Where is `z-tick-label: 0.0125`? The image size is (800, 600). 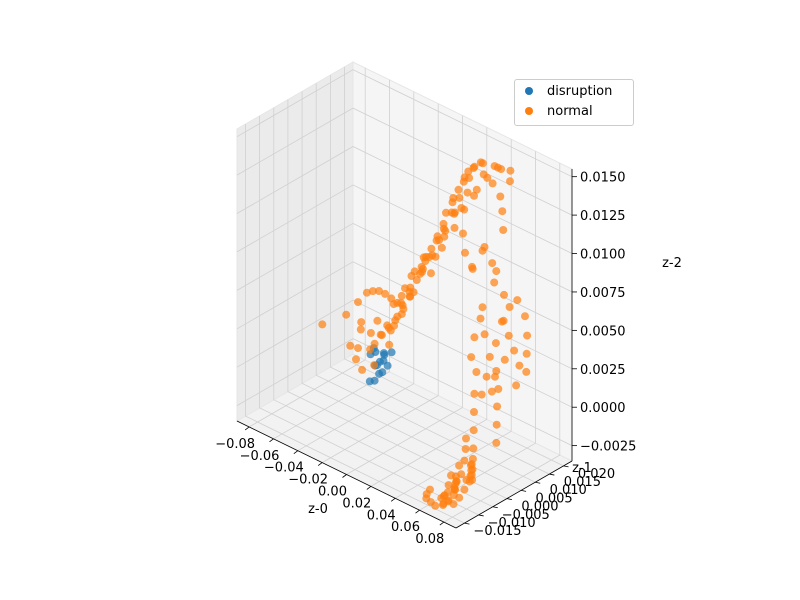
z-tick-label: 0.0125 is located at coordinates (603, 216).